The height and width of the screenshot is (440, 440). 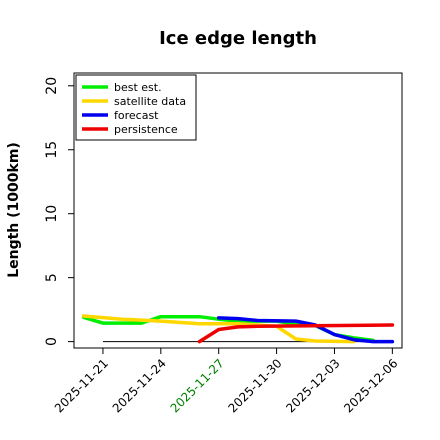 I want to click on legend-label: persistence, so click(x=146, y=129).